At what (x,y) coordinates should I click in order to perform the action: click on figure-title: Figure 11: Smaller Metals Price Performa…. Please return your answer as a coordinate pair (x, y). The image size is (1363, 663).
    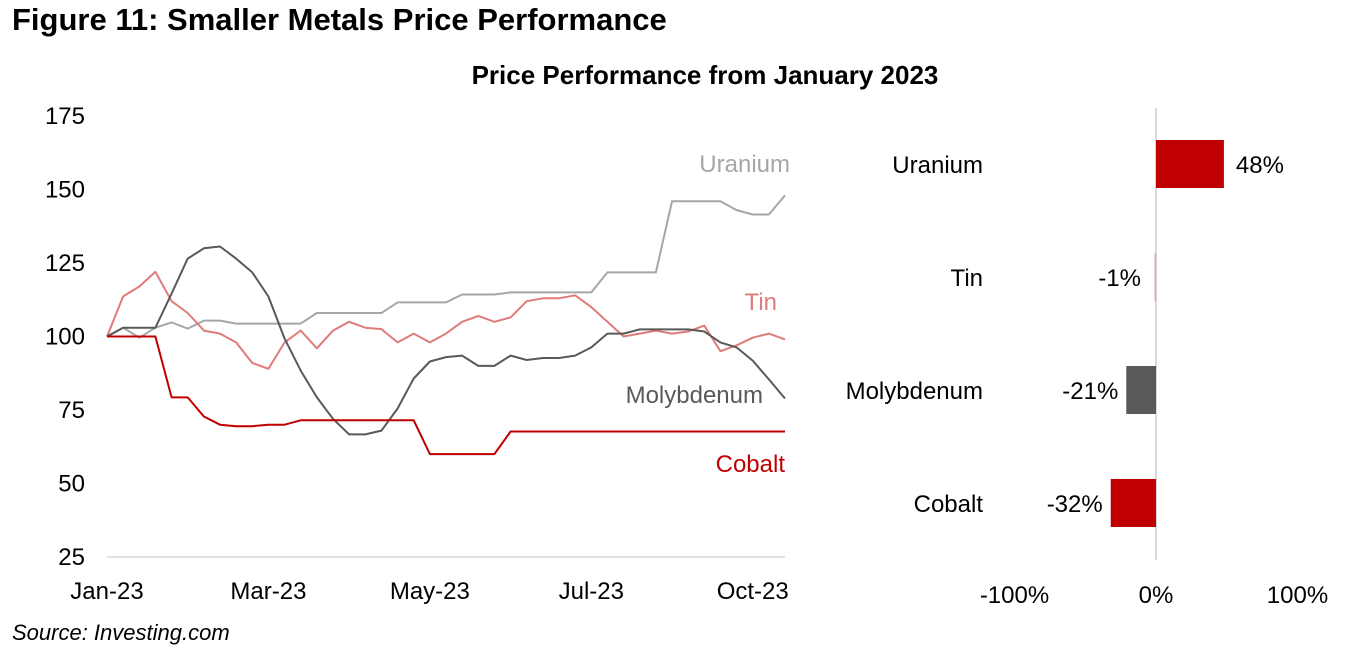
    Looking at the image, I should click on (339, 19).